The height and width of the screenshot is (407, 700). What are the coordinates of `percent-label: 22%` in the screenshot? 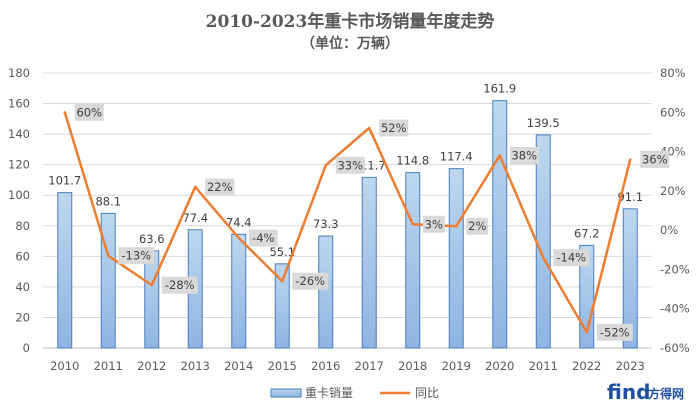 It's located at (220, 187).